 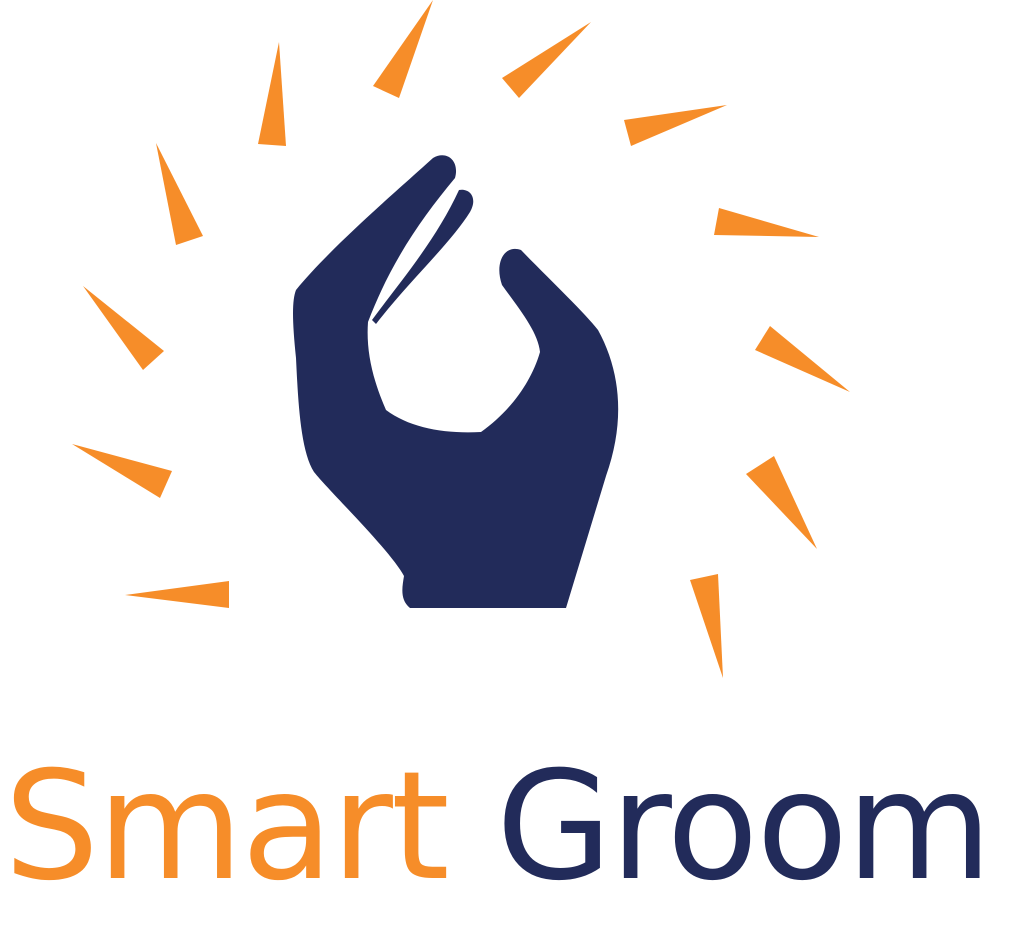 I want to click on brand-name-smart: Smart, so click(x=227, y=827).